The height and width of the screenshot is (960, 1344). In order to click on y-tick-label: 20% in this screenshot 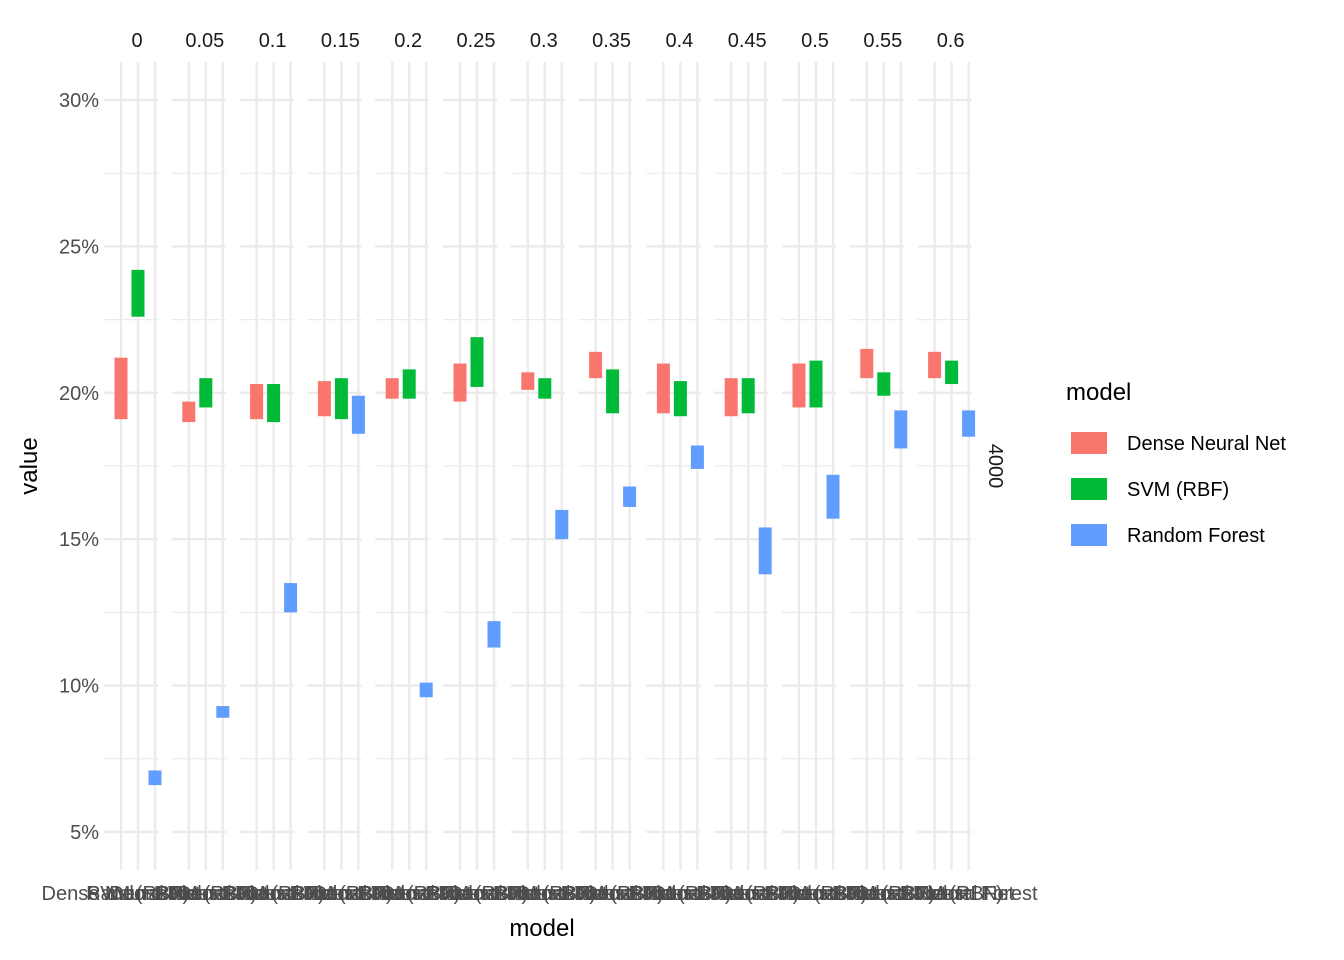, I will do `click(79, 394)`.